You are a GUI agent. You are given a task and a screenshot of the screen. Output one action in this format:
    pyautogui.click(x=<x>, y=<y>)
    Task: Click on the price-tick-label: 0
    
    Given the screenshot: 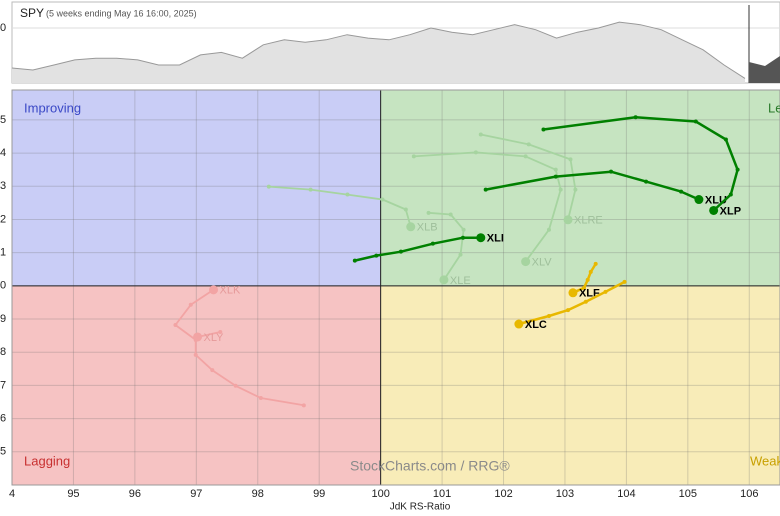 What is the action you would take?
    pyautogui.click(x=3, y=28)
    